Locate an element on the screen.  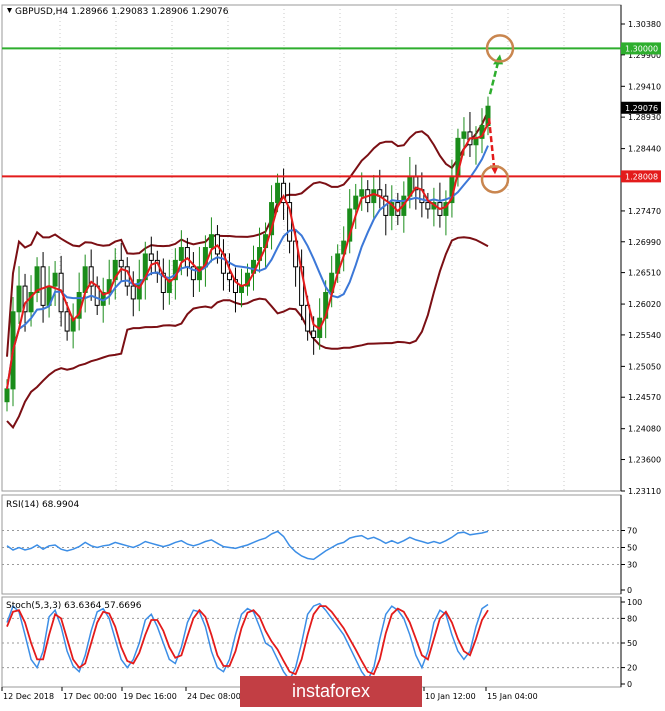
last-price-tag is located at coordinates (641, 107).